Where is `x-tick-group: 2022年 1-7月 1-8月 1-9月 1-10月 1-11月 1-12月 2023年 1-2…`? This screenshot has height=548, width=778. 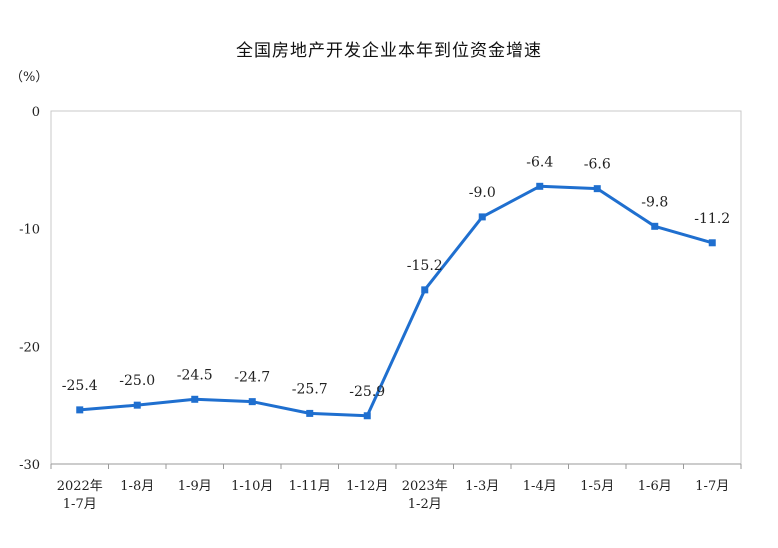 x-tick-group: 2022年 1-7月 1-8月 1-9月 1-10月 1-11月 1-12月 2023年 1-2… is located at coordinates (396, 488).